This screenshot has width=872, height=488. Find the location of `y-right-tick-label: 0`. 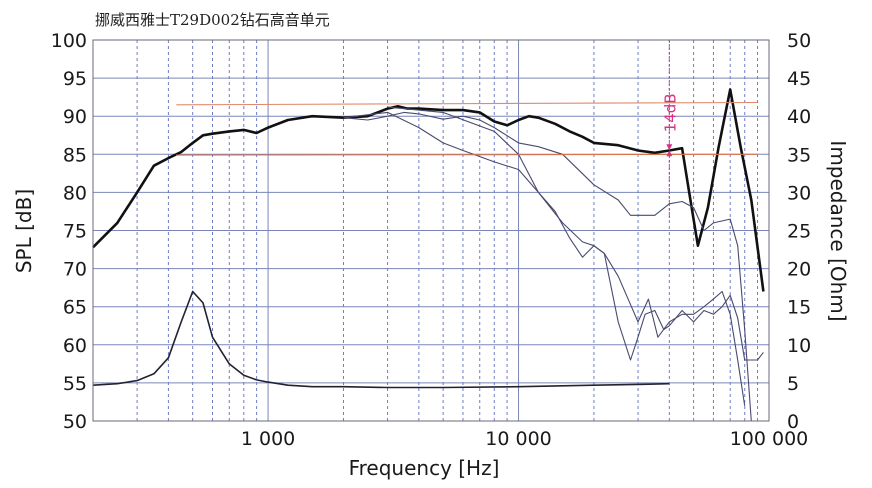

y-right-tick-label: 0 is located at coordinates (793, 422).